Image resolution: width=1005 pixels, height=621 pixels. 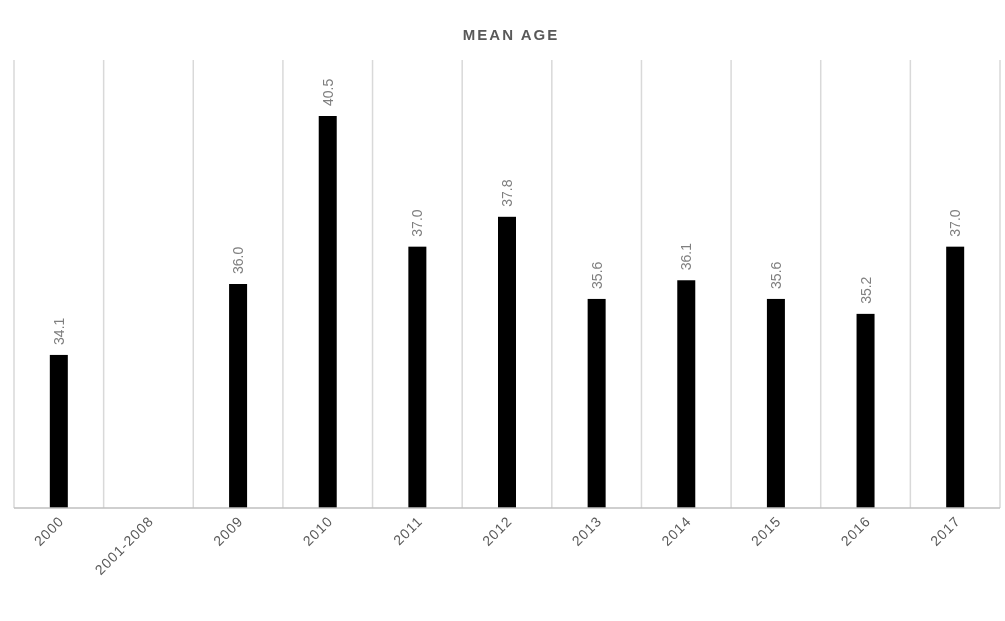 I want to click on data-label: 40.5, so click(x=327, y=92).